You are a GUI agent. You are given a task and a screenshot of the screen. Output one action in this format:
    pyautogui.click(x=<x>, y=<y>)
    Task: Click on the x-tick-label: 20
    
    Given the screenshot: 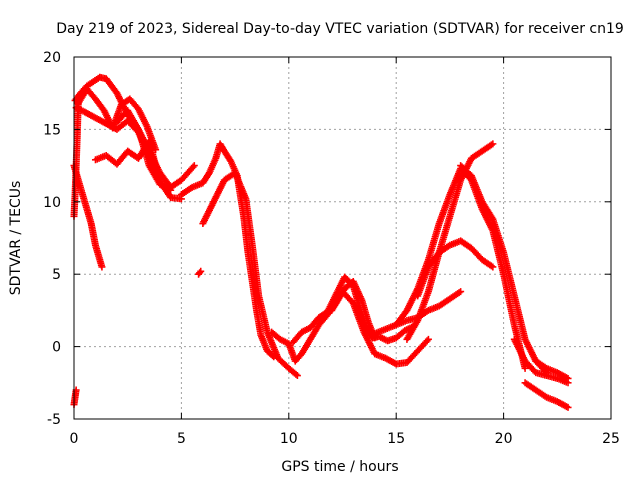 What is the action you would take?
    pyautogui.click(x=504, y=439)
    